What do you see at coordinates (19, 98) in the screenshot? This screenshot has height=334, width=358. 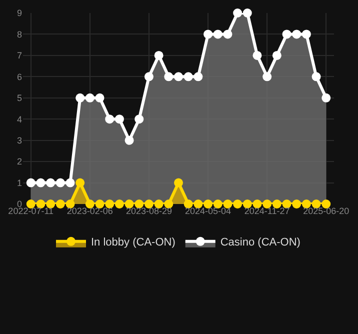 I see `y-tick-label: 5` at bounding box center [19, 98].